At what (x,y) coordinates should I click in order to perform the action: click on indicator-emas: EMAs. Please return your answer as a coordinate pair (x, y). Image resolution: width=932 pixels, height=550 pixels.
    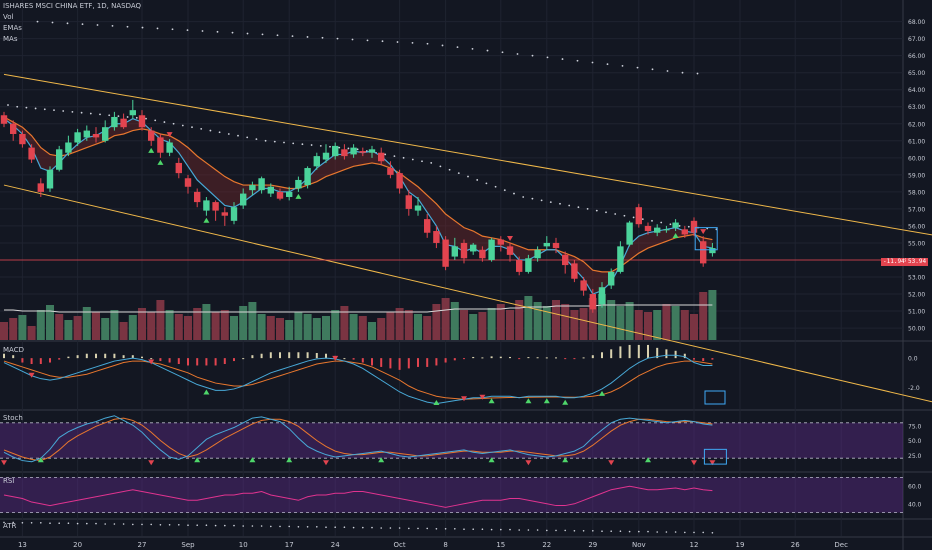
    Looking at the image, I should click on (12, 28).